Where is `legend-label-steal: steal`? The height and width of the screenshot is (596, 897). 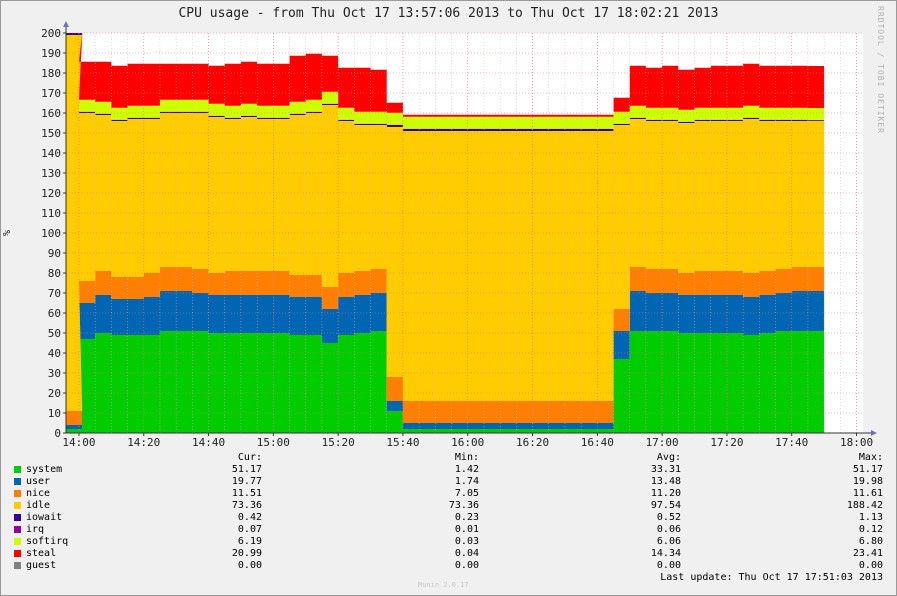 legend-label-steal: steal is located at coordinates (41, 553).